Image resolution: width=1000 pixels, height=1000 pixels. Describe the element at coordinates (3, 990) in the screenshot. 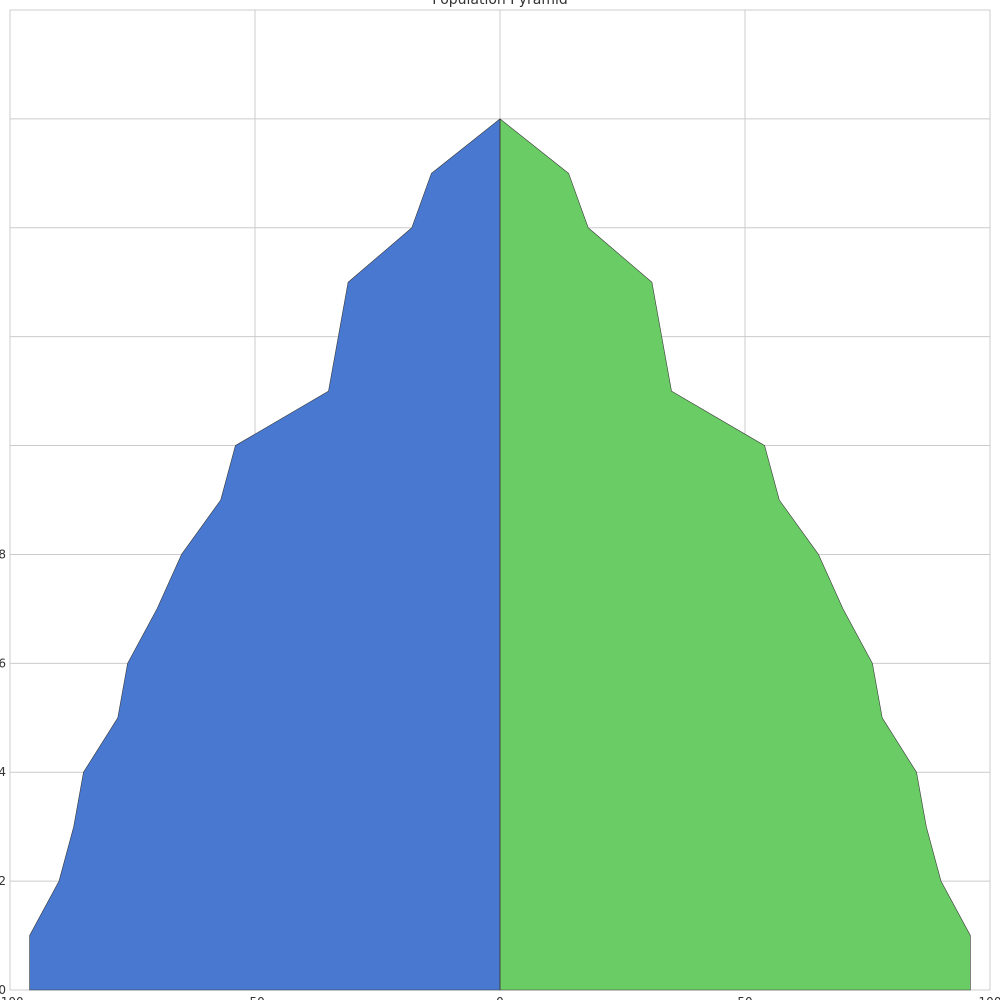

I see `y-tick-label: 0` at that location.